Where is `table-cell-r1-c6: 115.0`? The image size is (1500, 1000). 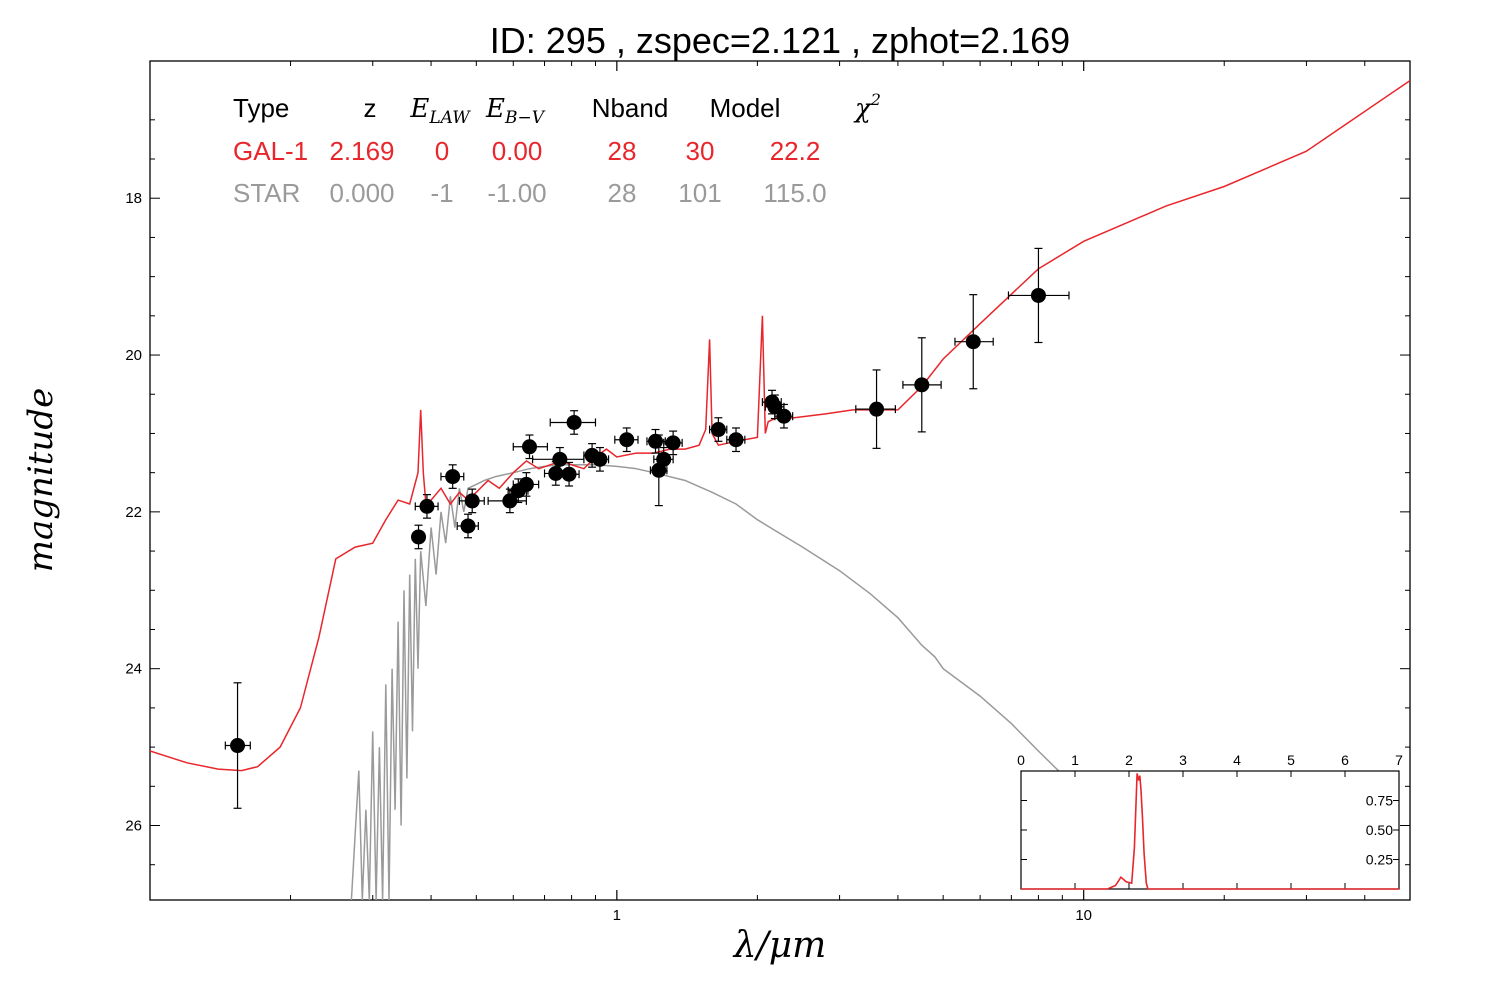 table-cell-r1-c6: 115.0 is located at coordinates (794, 193).